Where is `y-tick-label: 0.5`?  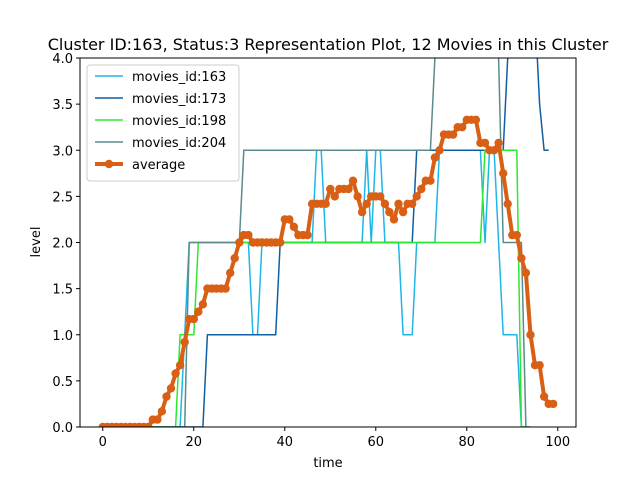 y-tick-label: 0.5 is located at coordinates (62, 382).